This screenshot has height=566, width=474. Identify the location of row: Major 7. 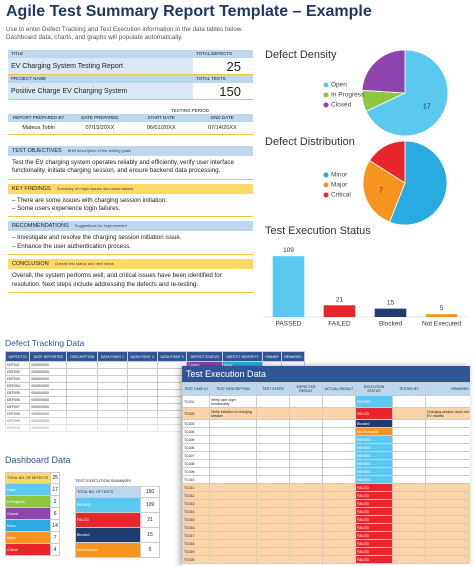
(32, 537).